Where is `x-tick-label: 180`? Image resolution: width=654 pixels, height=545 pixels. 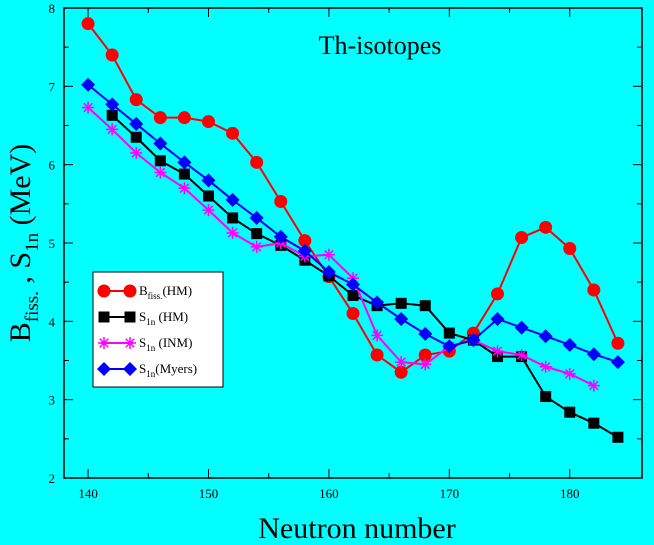 x-tick-label: 180 is located at coordinates (570, 493).